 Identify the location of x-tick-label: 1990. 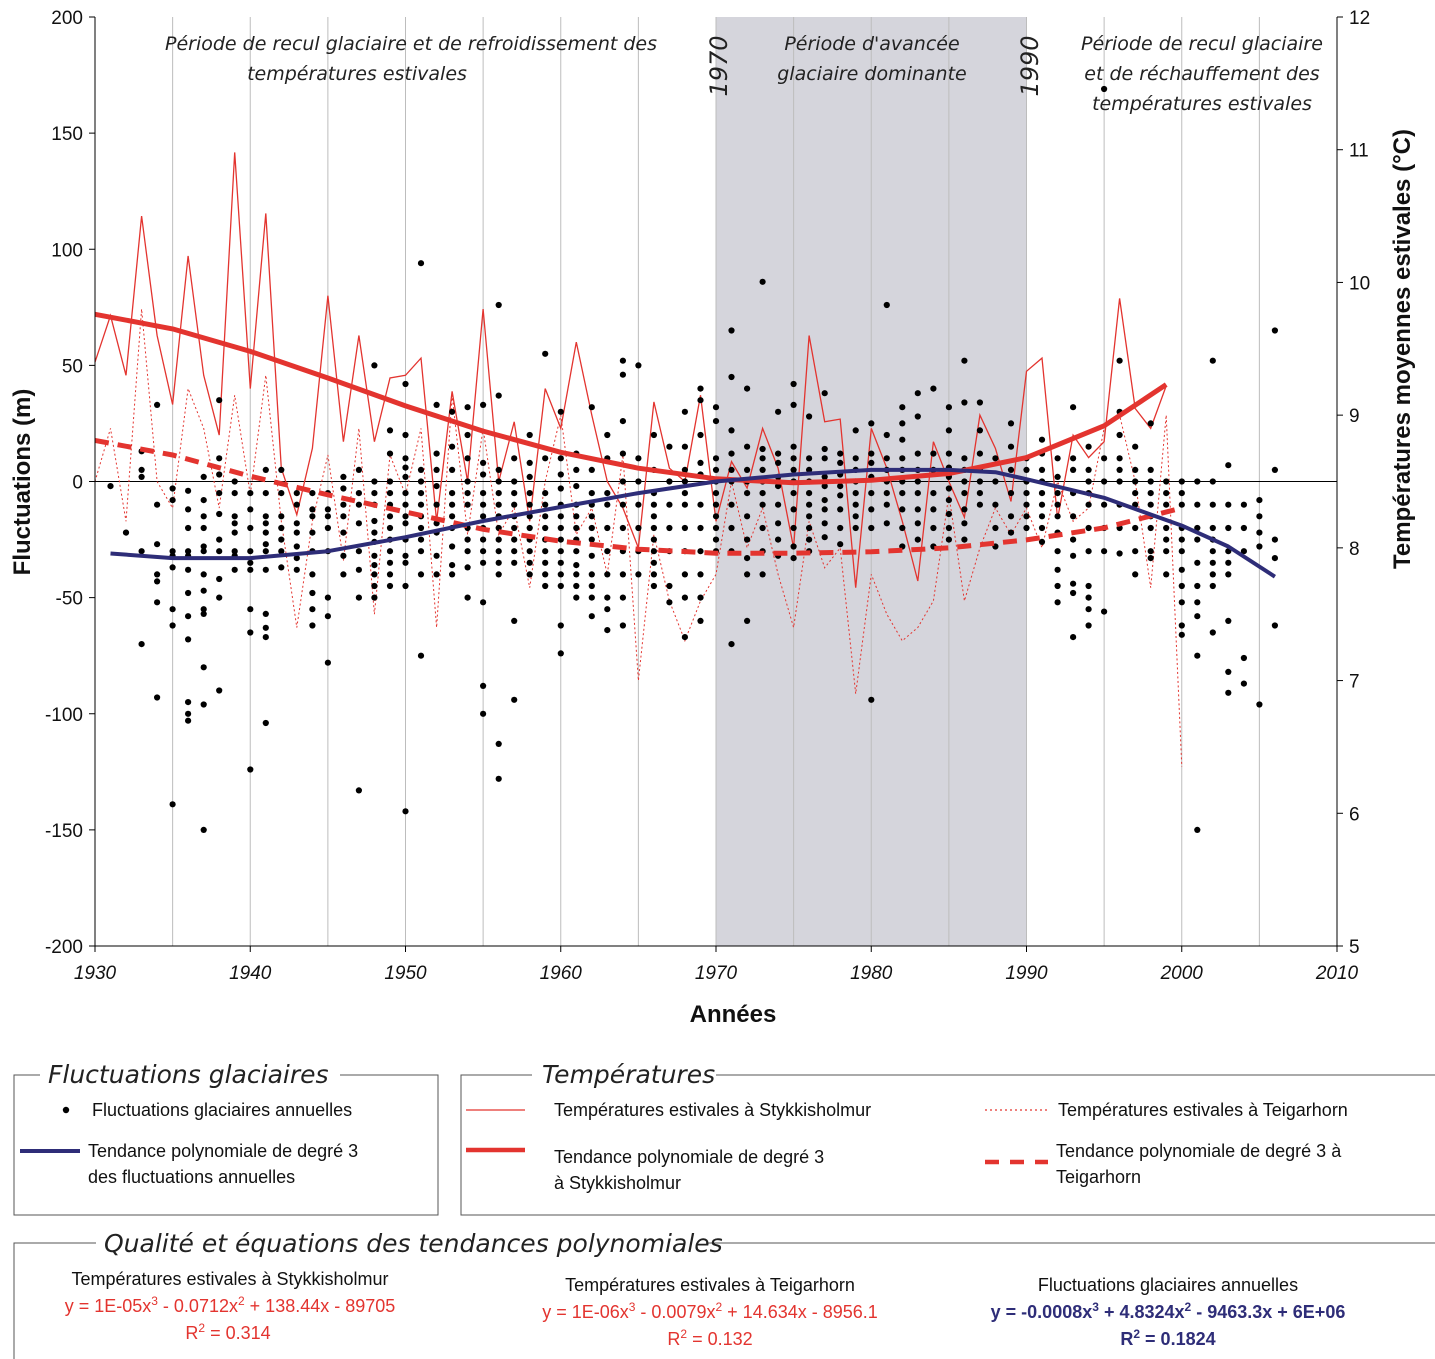
(1026, 973).